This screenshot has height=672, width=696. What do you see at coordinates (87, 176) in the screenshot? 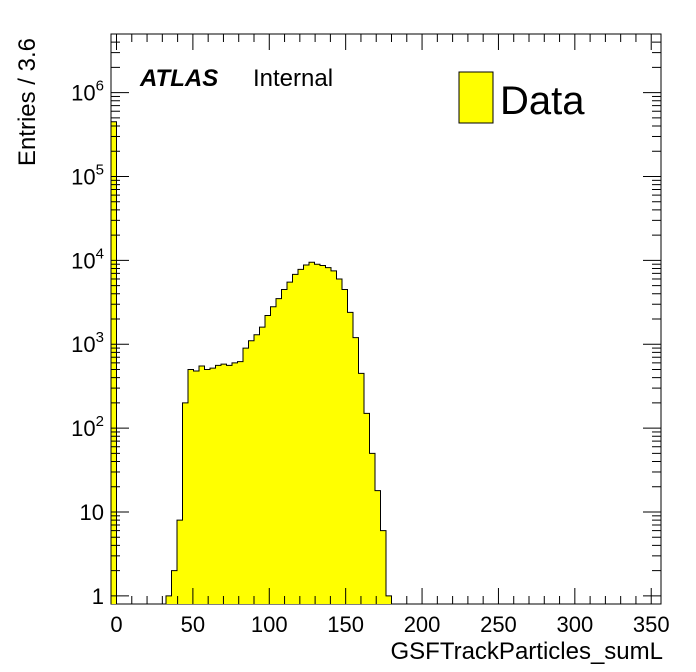
I see `y-tick-label: 10⁵` at bounding box center [87, 176].